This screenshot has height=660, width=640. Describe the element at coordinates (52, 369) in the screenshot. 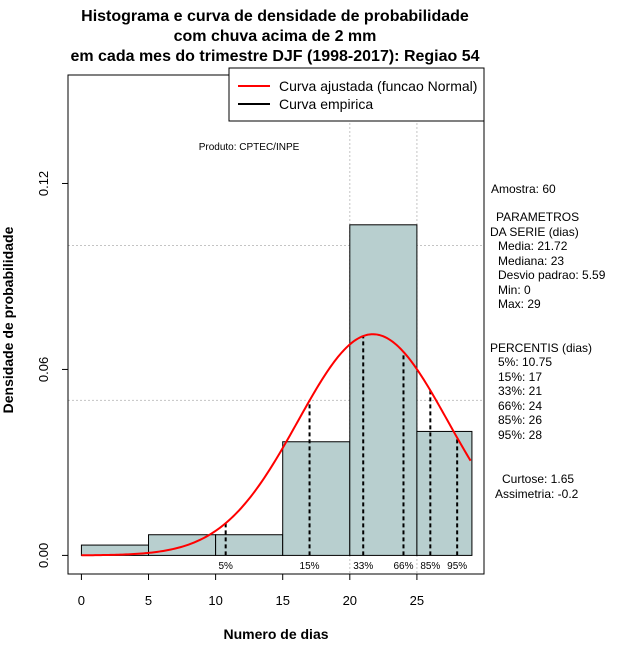

I see `y-axis: 0.00 0.06 0.12` at that location.